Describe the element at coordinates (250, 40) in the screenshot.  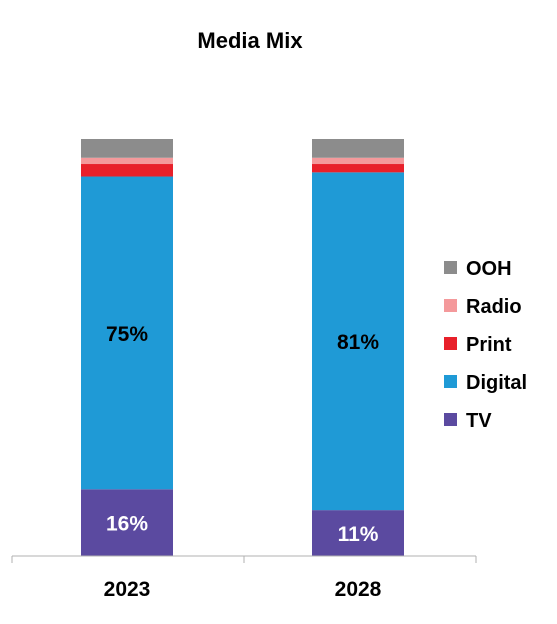
I see `chart-title: Media Mix` at that location.